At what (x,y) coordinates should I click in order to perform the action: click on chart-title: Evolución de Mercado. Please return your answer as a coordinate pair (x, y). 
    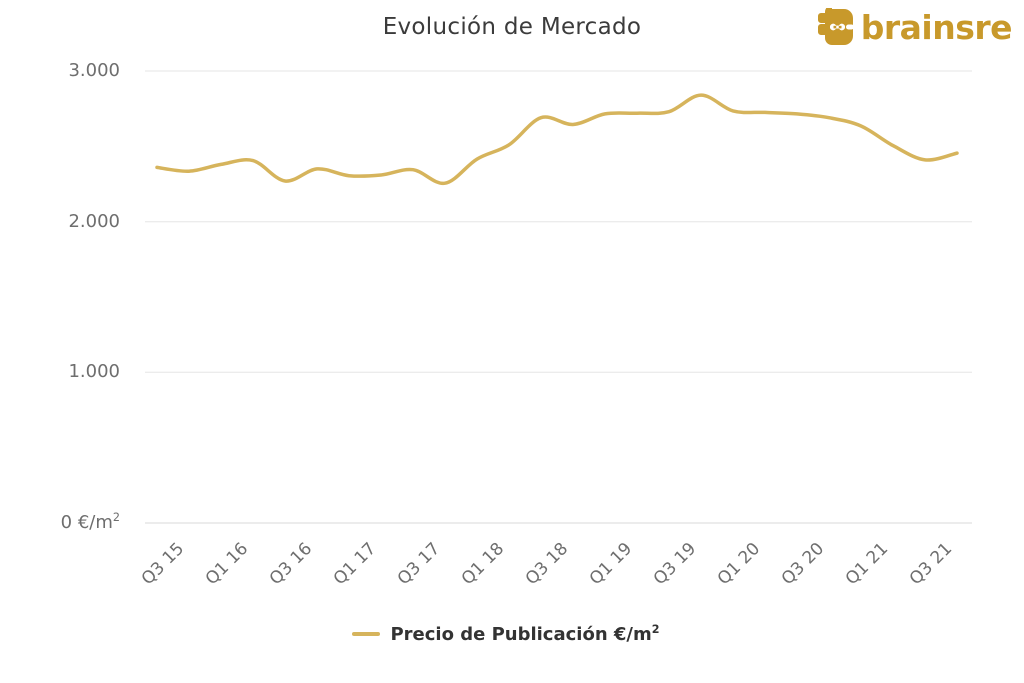
    Looking at the image, I should click on (512, 27).